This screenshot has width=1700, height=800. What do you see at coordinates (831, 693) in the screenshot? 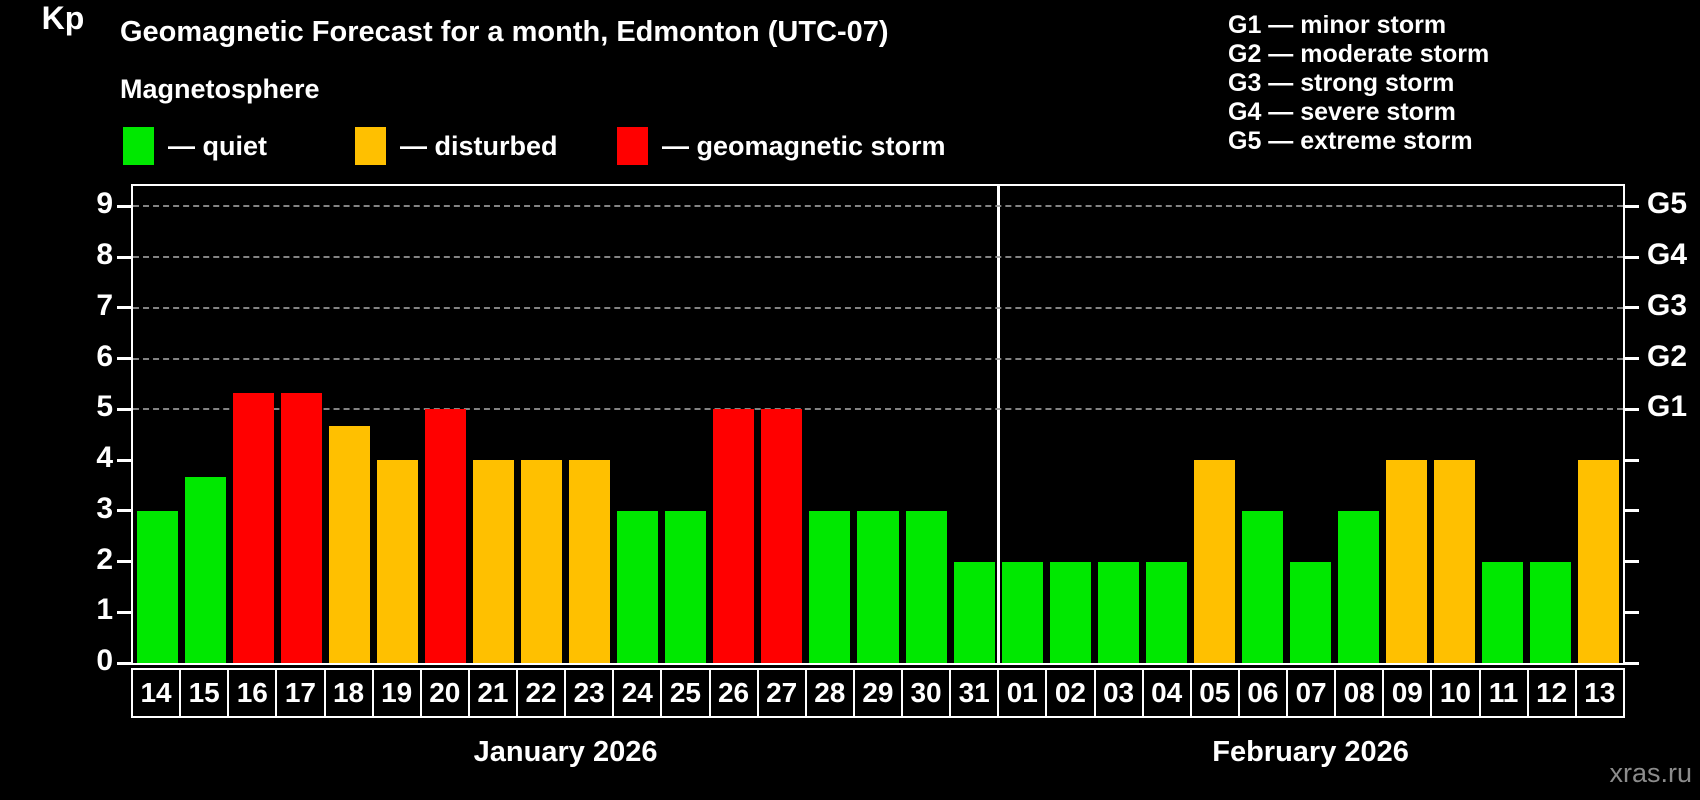
I see `day-cell-28: 28` at bounding box center [831, 693].